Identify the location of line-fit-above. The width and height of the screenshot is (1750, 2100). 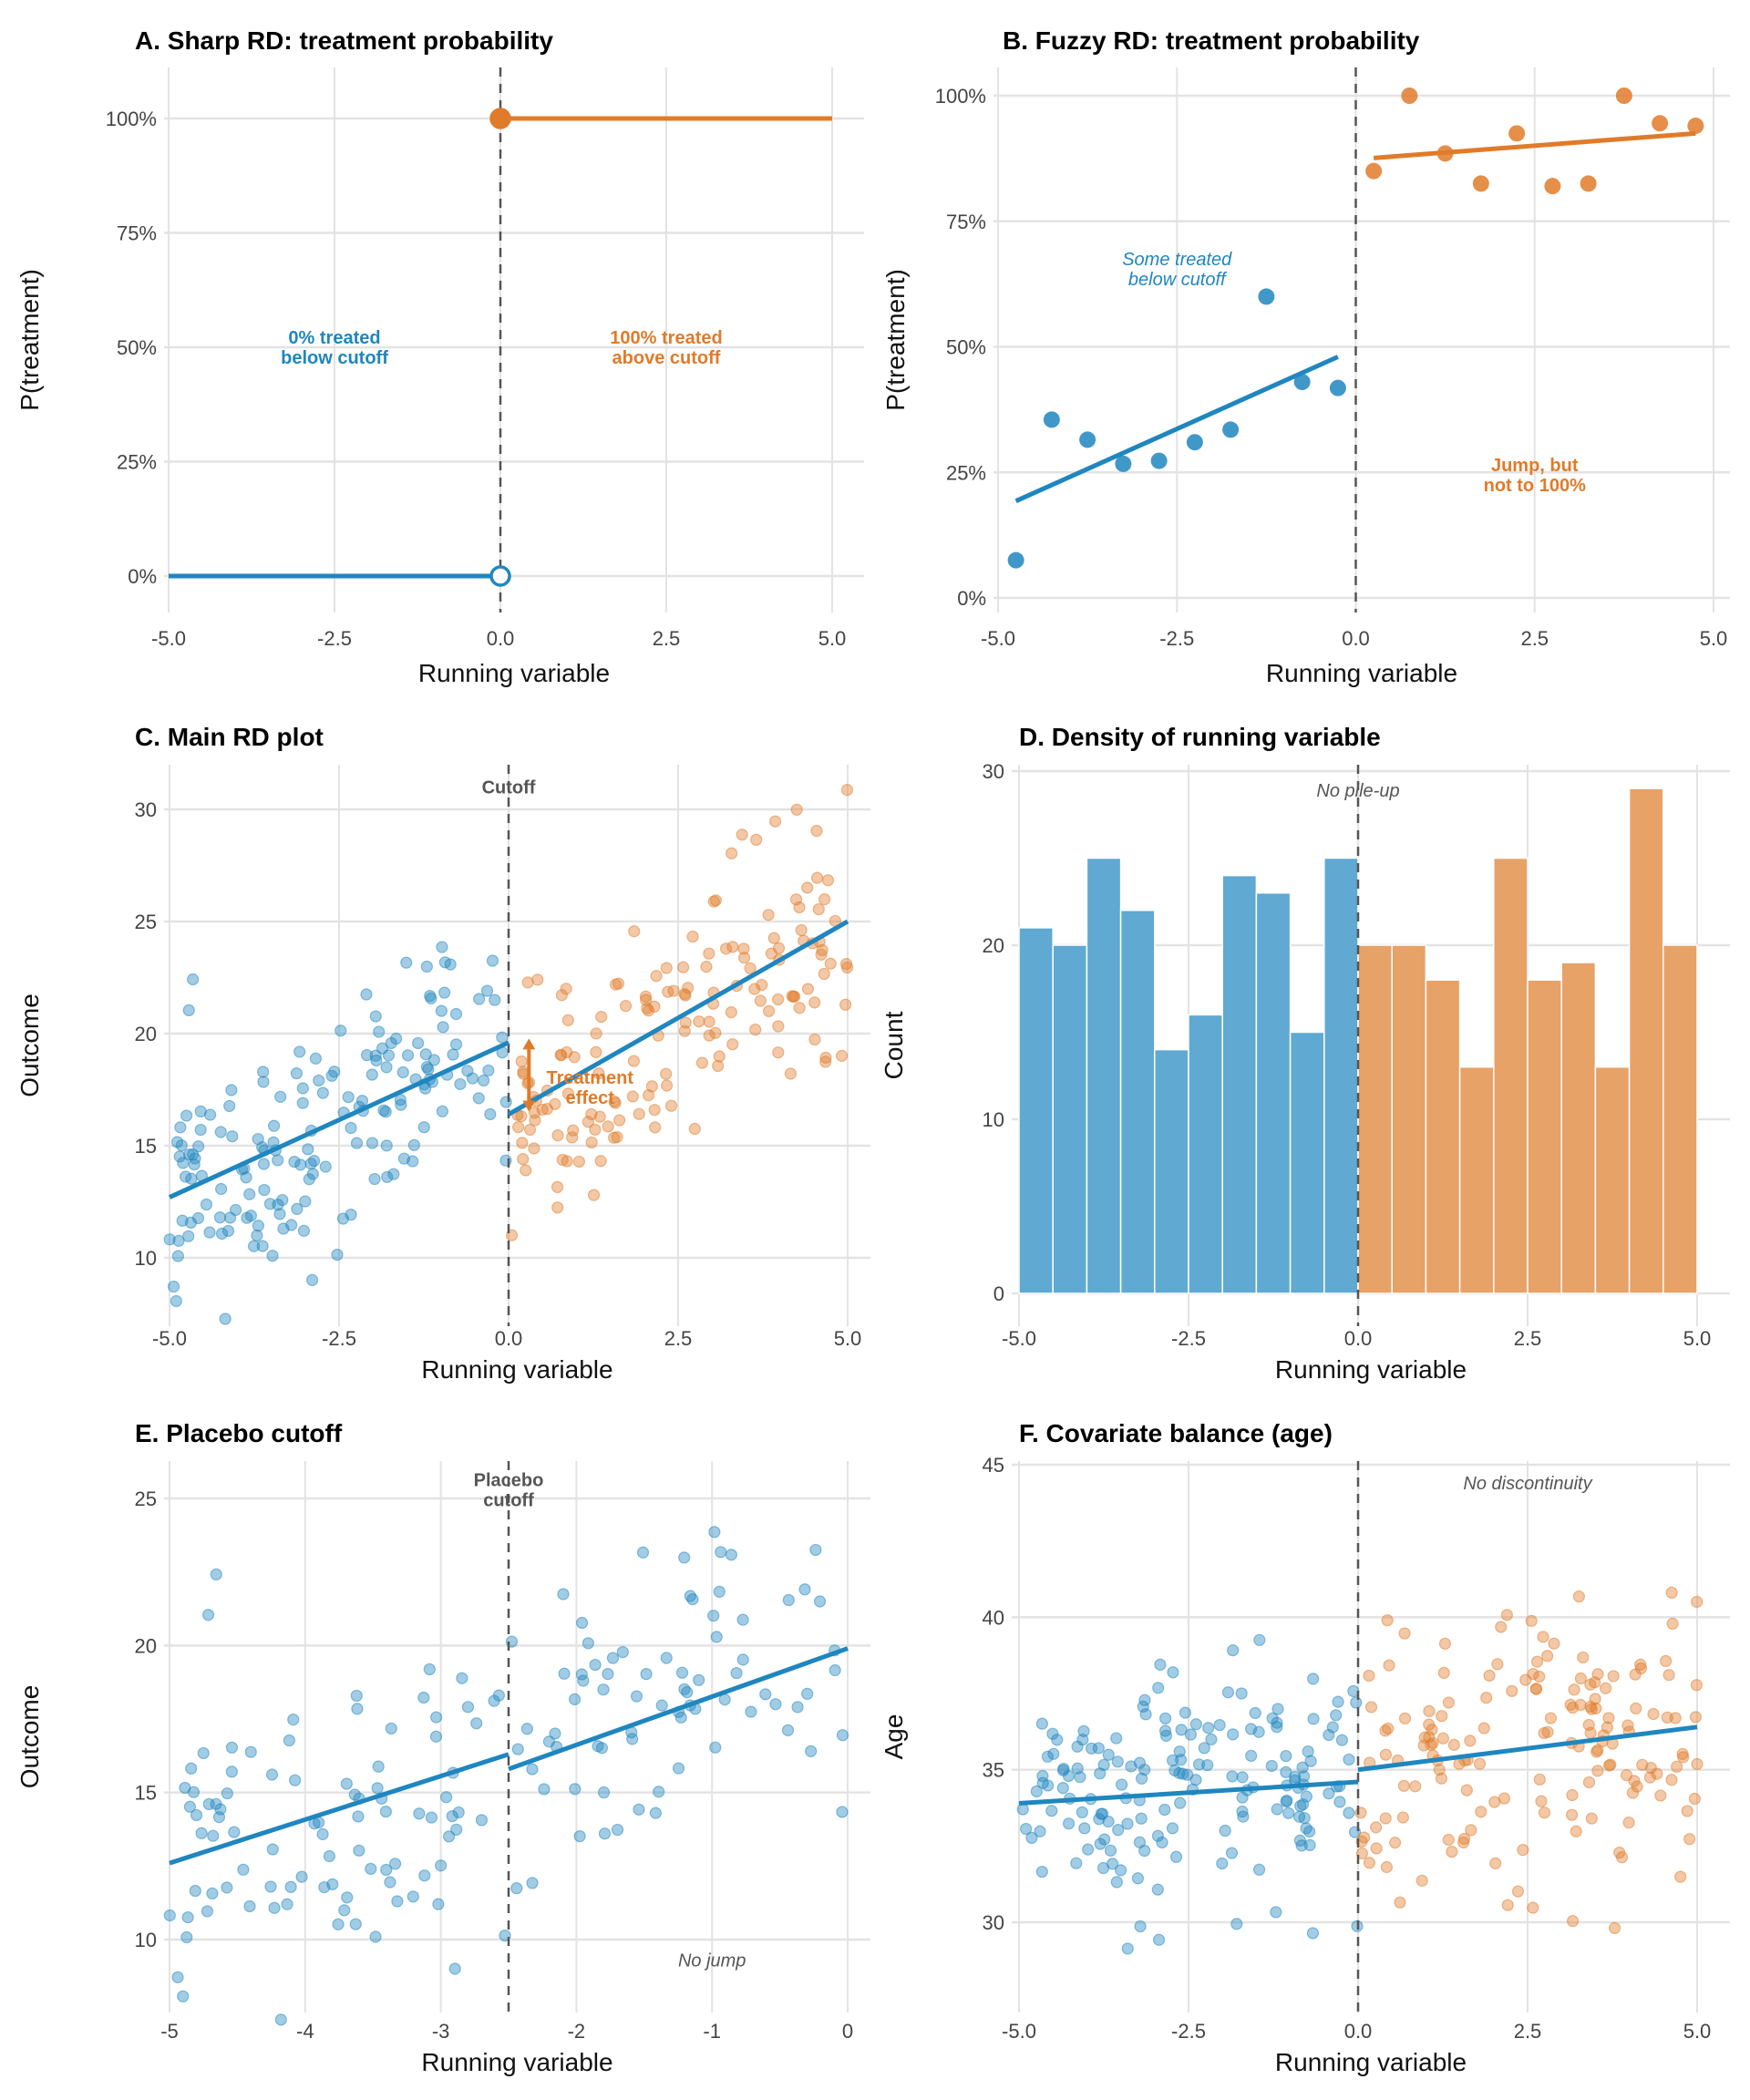
(1535, 145).